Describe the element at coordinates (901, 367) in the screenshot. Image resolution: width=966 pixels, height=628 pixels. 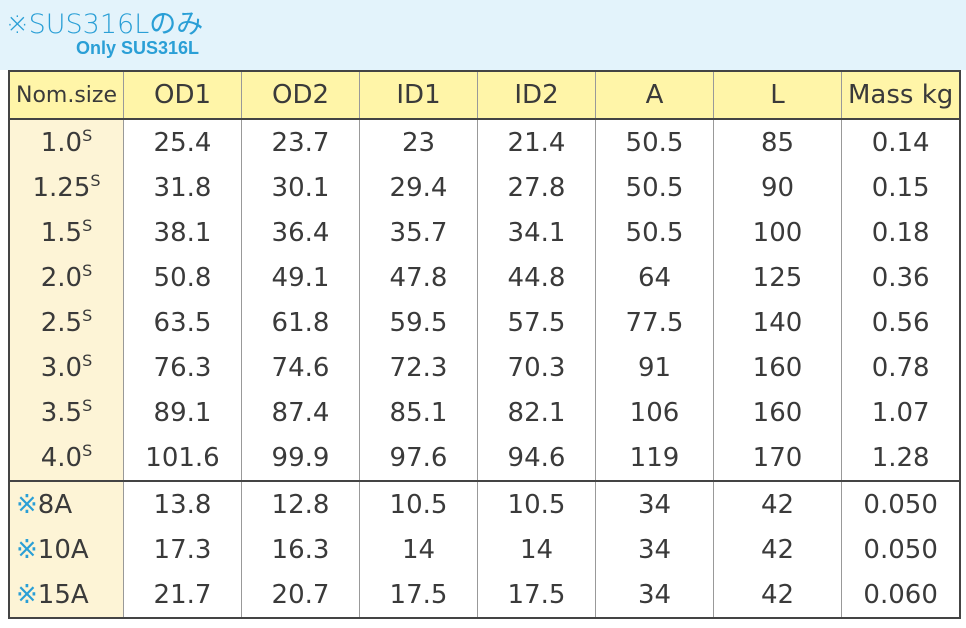
I see `value-cell: 0.78` at that location.